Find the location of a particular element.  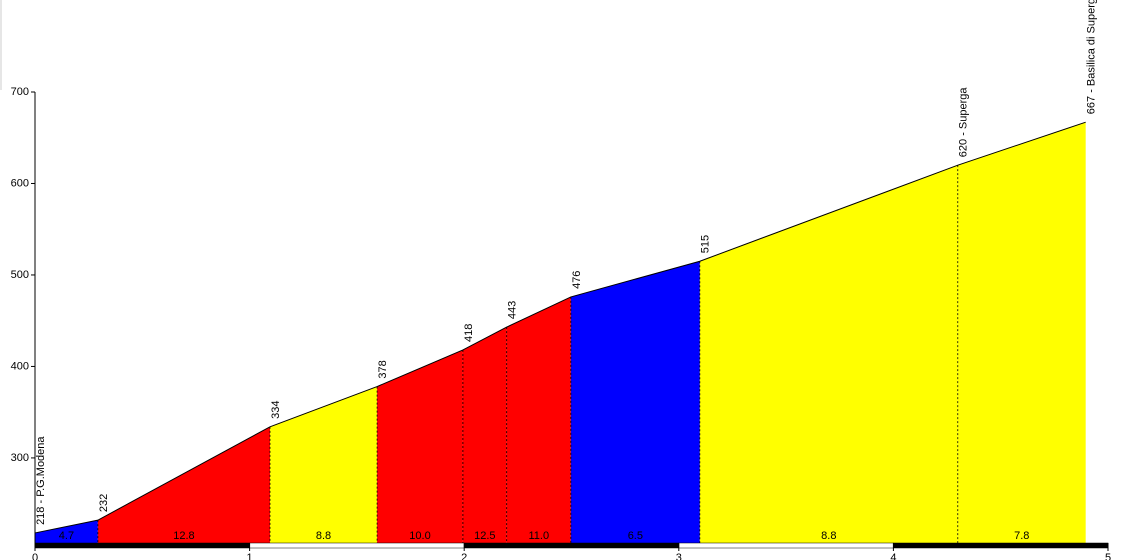

elevation-label: 334 is located at coordinates (276, 409).